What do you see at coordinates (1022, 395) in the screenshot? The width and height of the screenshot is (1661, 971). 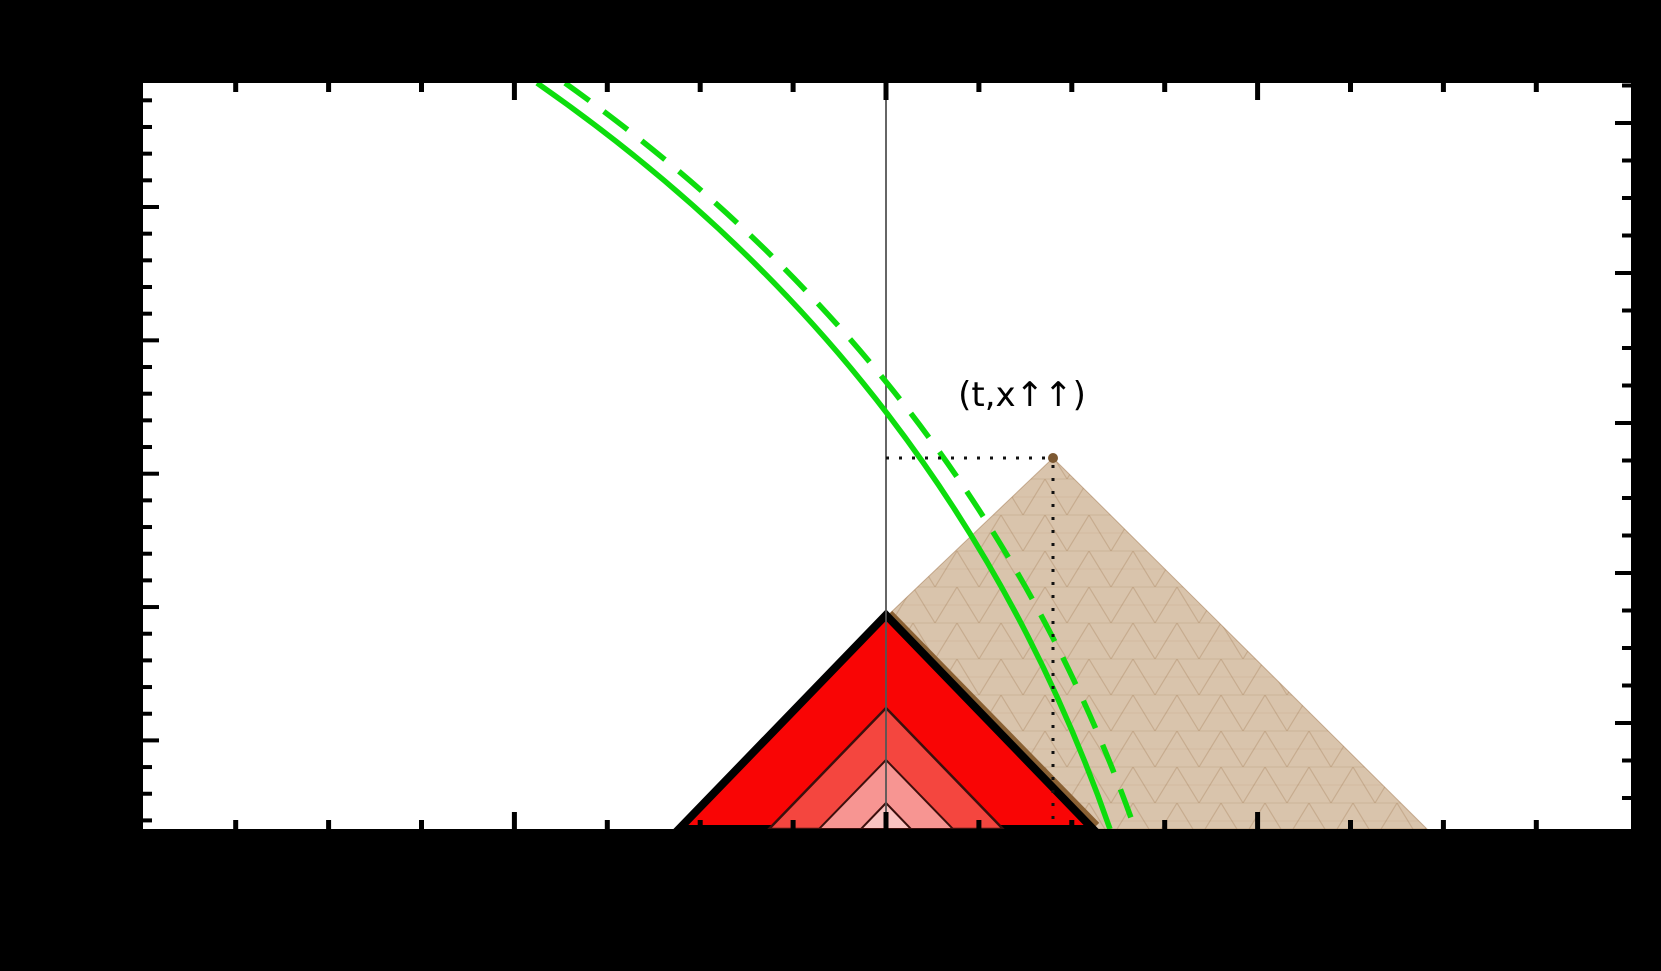 I see `apex-annotation-label: (t,x↑↑)` at bounding box center [1022, 395].